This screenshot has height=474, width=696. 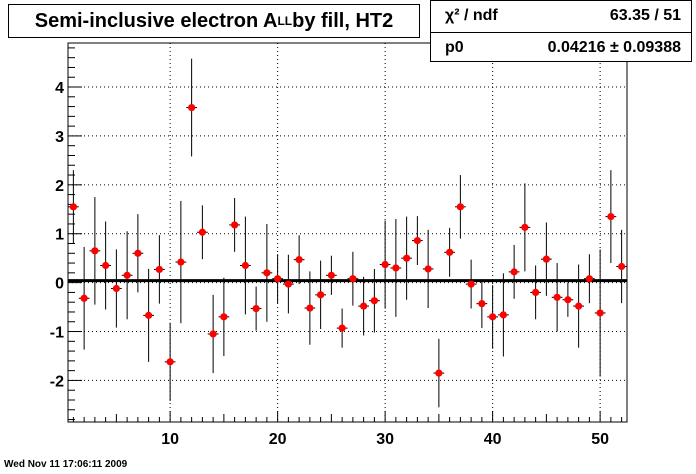 I want to click on y-tick-label: -2, so click(x=57, y=381).